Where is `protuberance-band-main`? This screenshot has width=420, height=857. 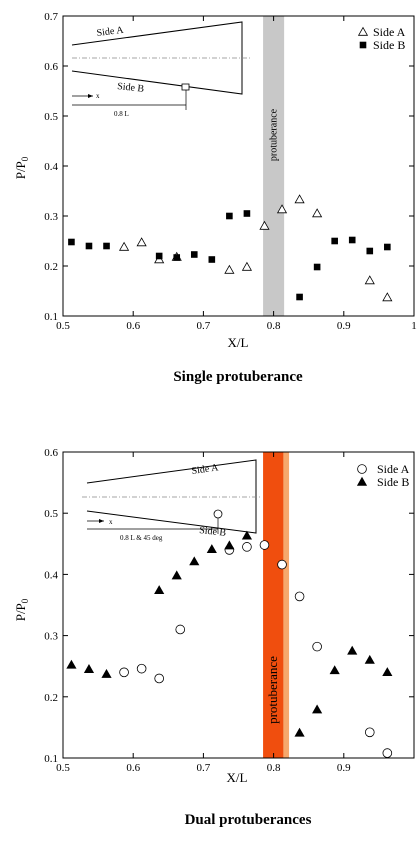 protuberance-band-main is located at coordinates (273, 605).